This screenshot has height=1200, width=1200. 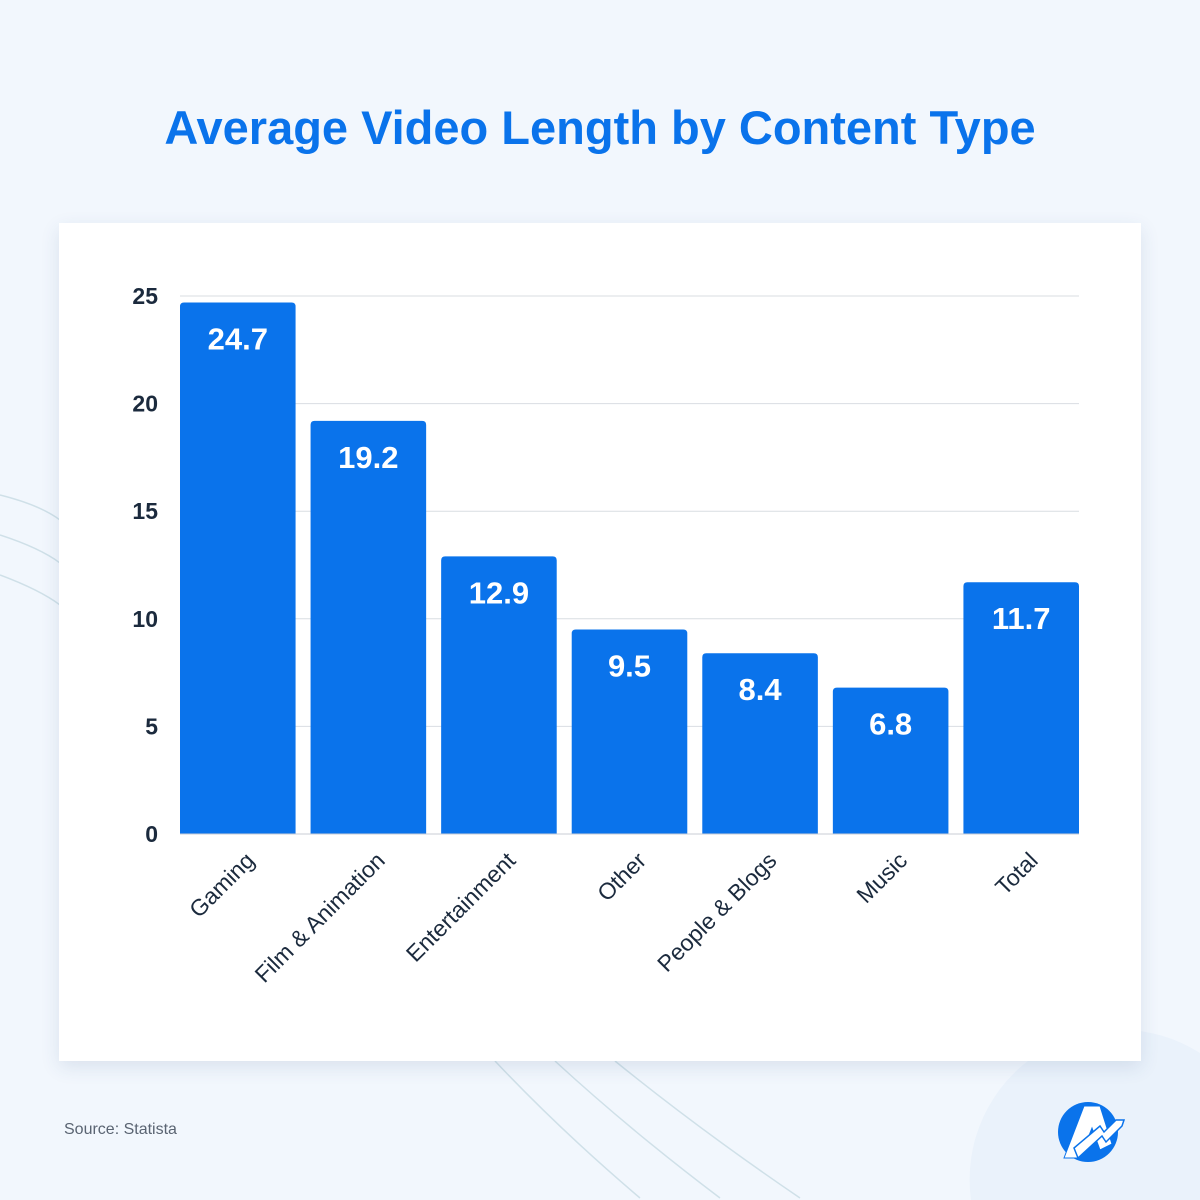 I want to click on logo-icon, so click(x=1092, y=1132).